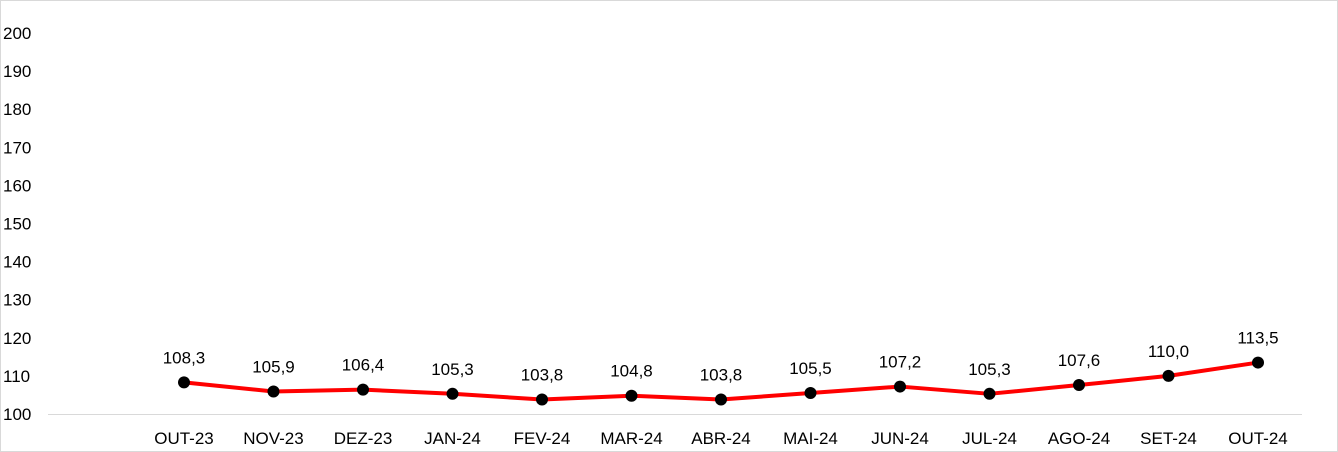 This screenshot has height=452, width=1338. Describe the element at coordinates (631, 438) in the screenshot. I see `x-tick-label: MAR-24` at that location.